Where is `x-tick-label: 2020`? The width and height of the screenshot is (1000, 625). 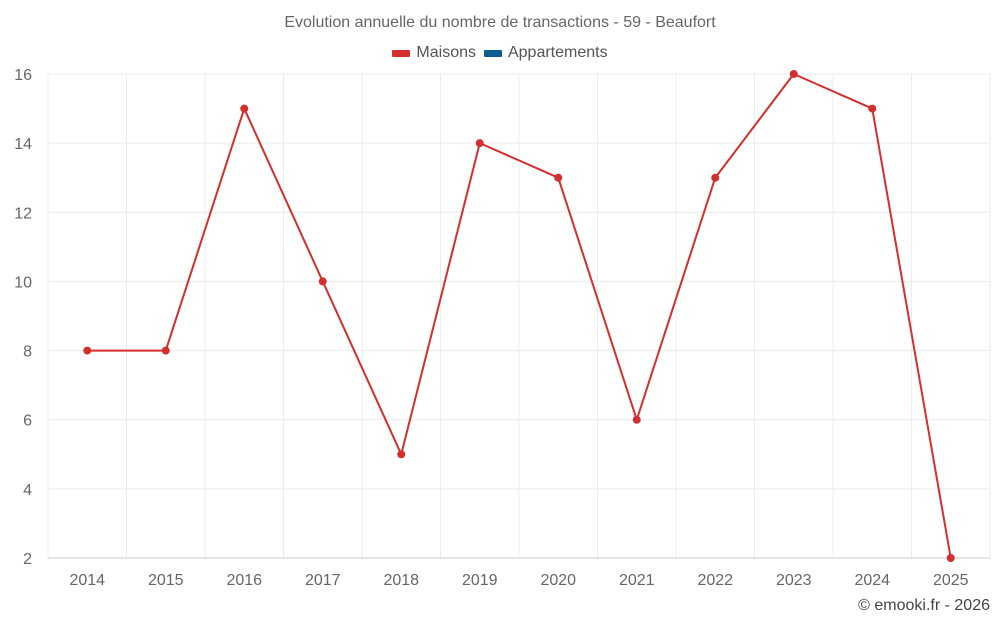
x-tick-label: 2020 is located at coordinates (558, 580).